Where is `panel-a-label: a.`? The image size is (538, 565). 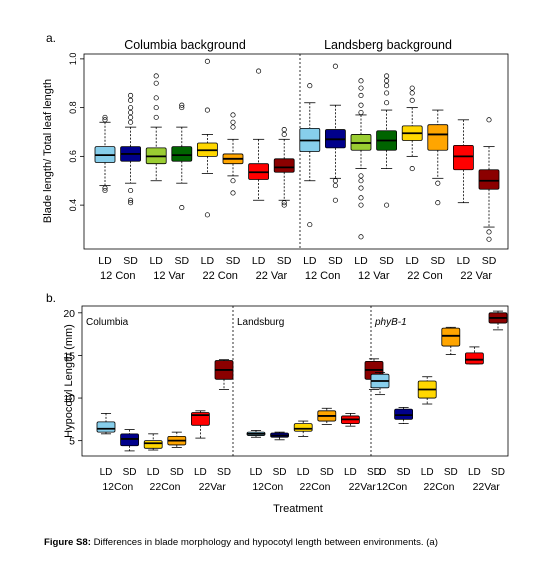 panel-a-label: a. is located at coordinates (51, 38).